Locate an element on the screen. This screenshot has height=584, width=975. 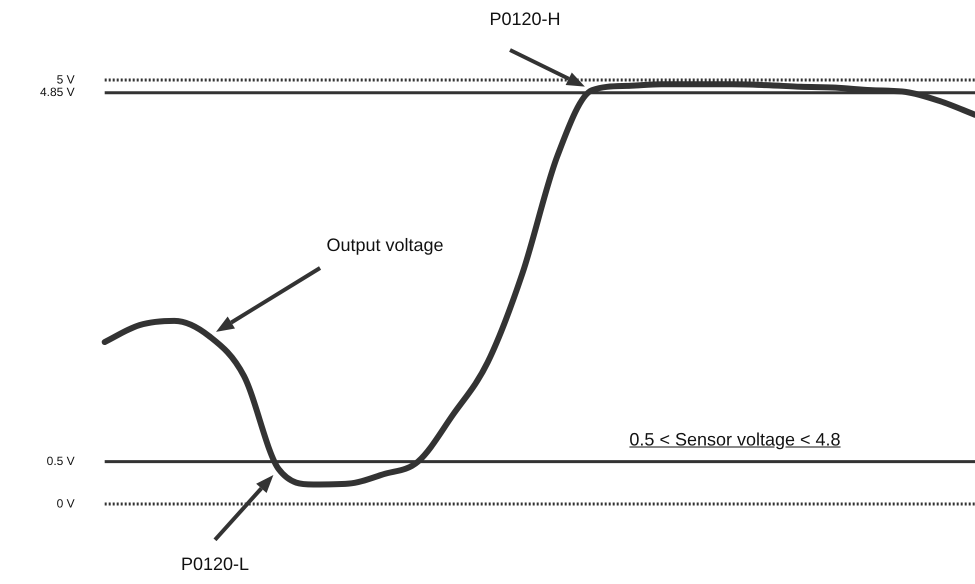
annotation: Output voltage is located at coordinates (385, 244).